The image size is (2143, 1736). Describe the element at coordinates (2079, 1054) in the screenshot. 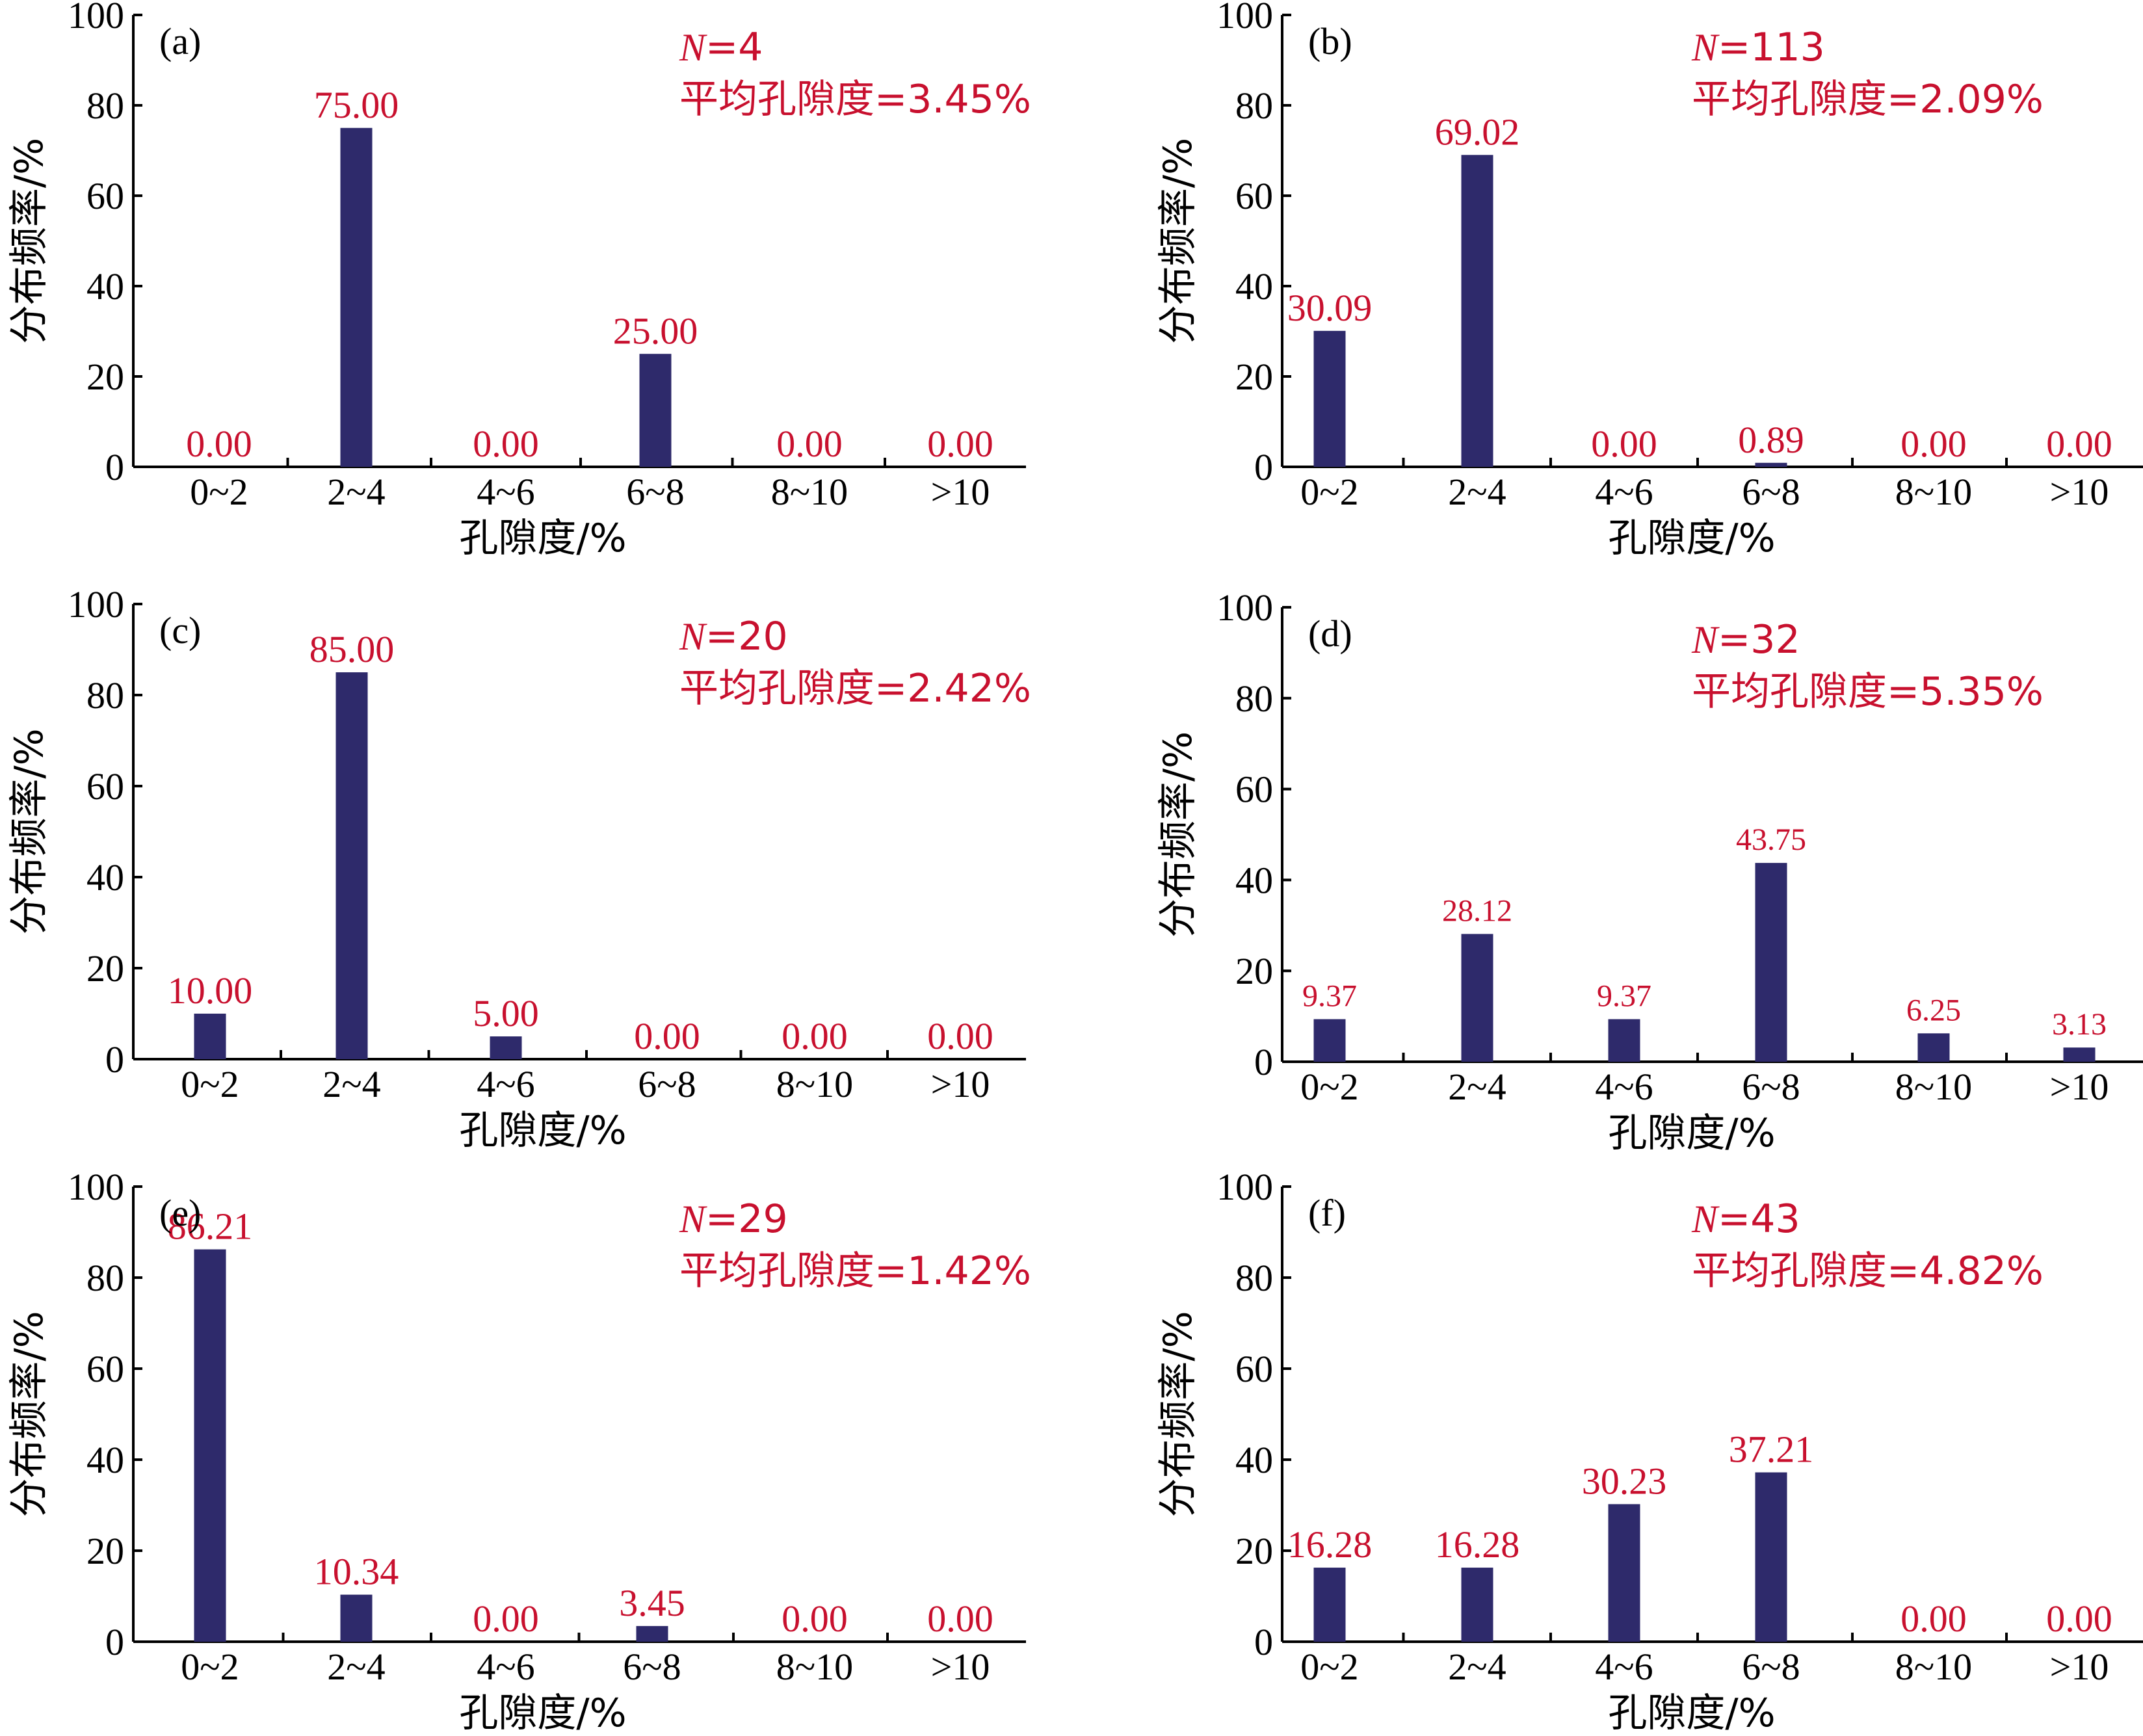

I see `bar-gt10` at that location.